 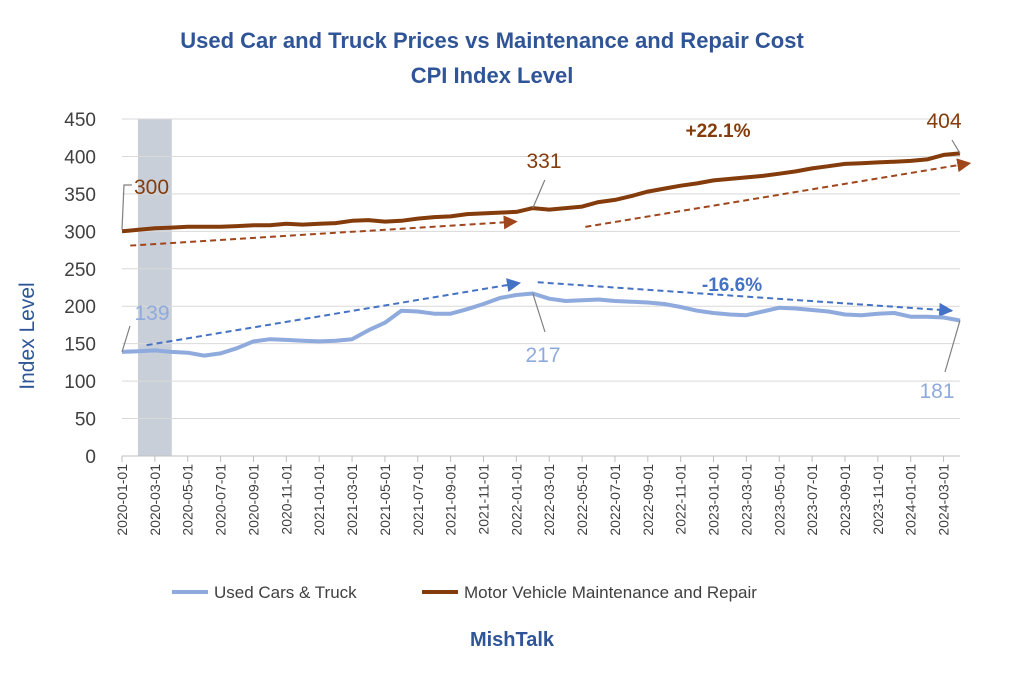 I want to click on y-tick-label: 450, so click(x=80, y=120).